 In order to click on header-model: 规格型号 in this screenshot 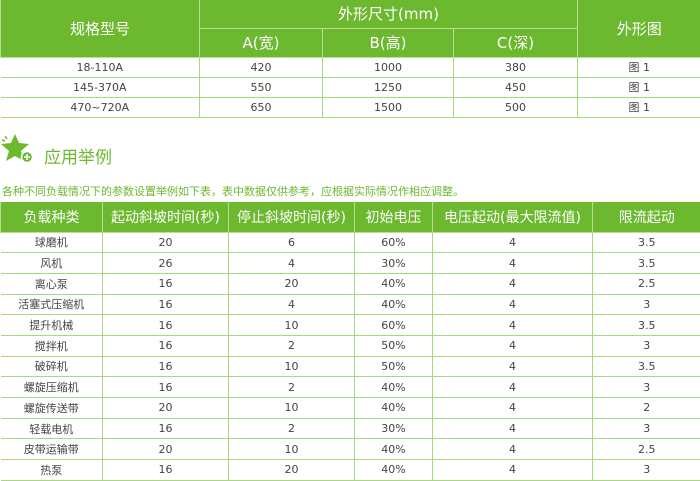, I will do `click(100, 28)`.